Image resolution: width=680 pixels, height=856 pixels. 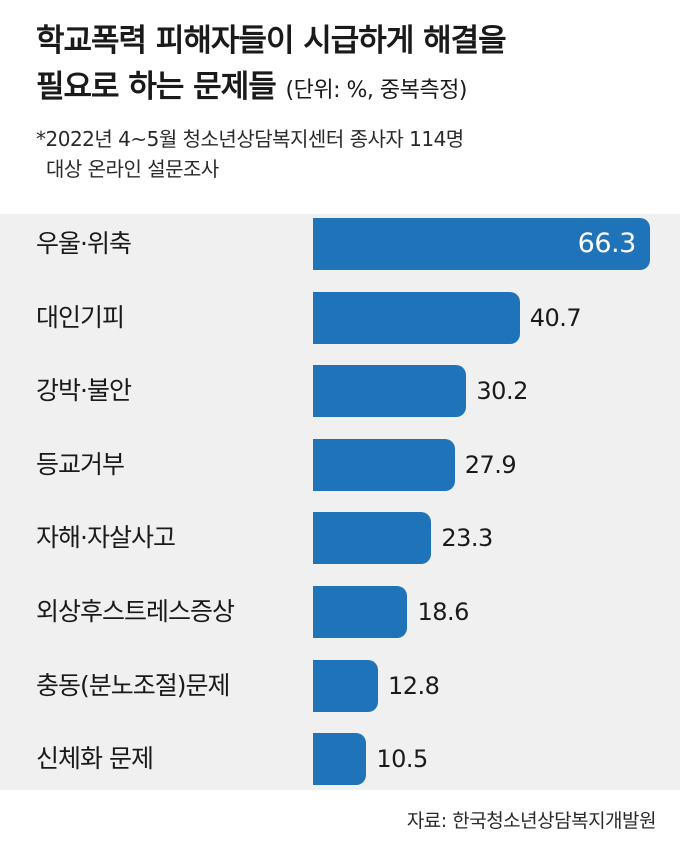 I want to click on value-label: 40.7, so click(x=555, y=317).